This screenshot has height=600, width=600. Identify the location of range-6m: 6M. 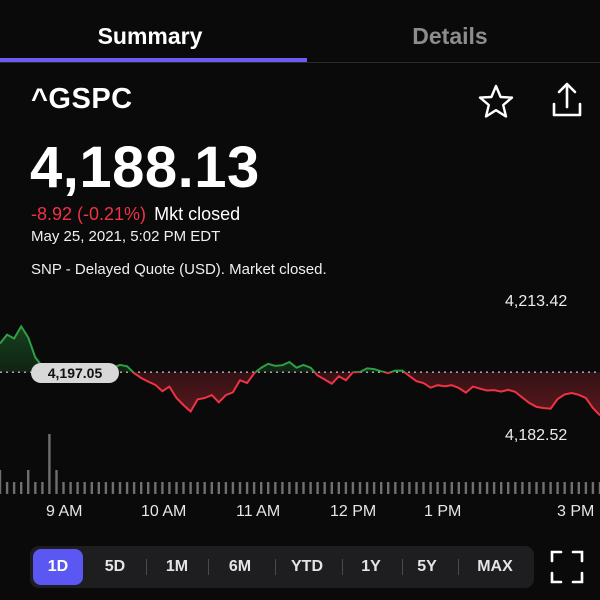
(240, 566).